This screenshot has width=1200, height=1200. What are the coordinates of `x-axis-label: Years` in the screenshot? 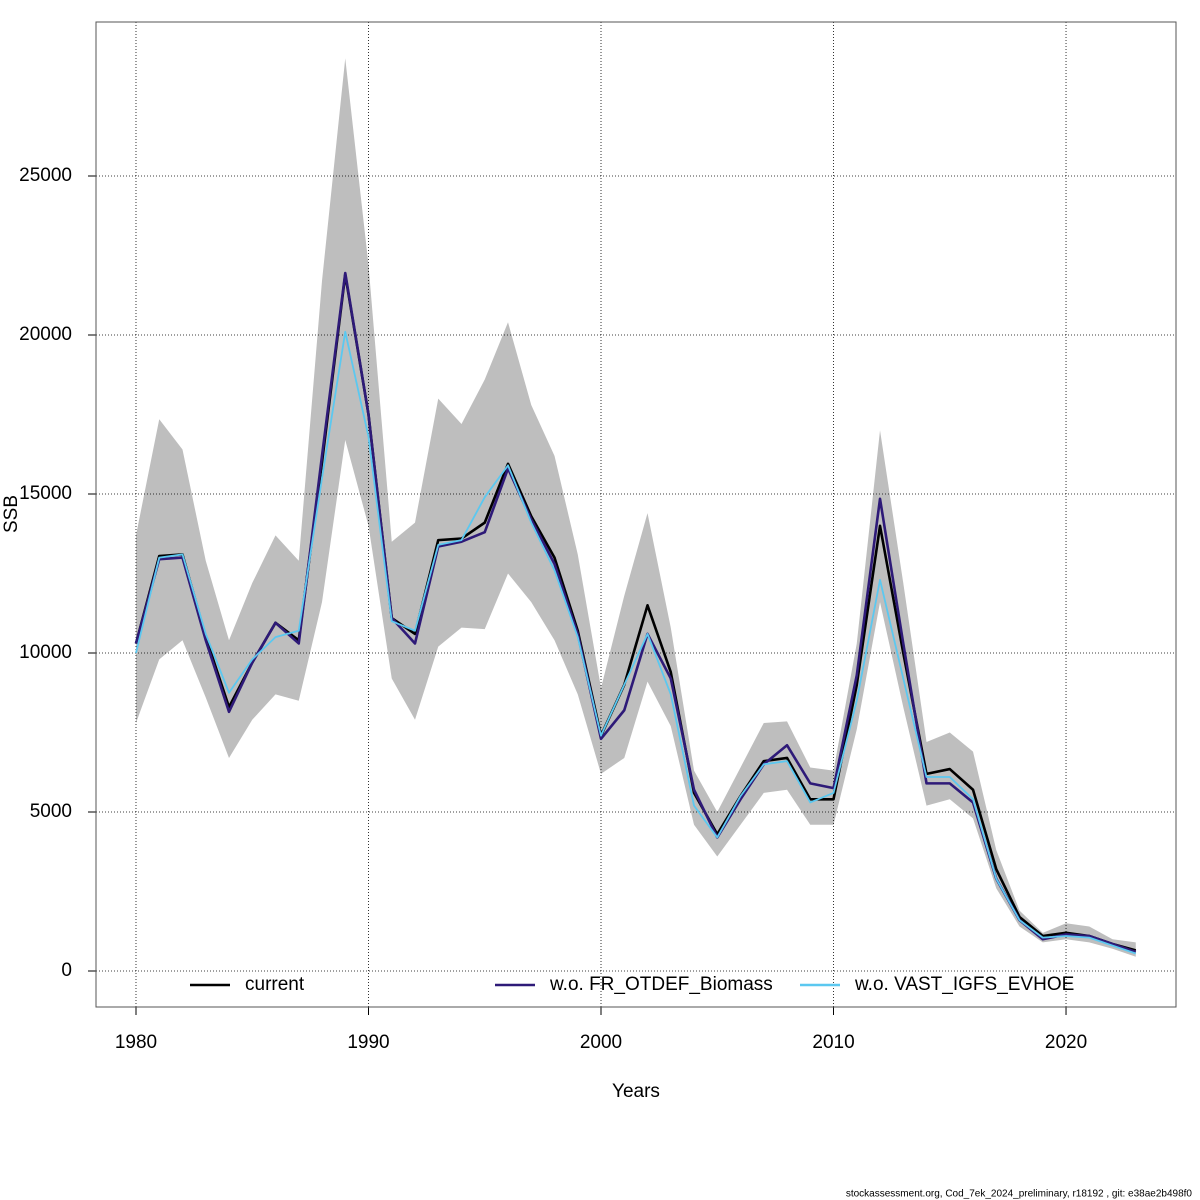 It's located at (636, 1091).